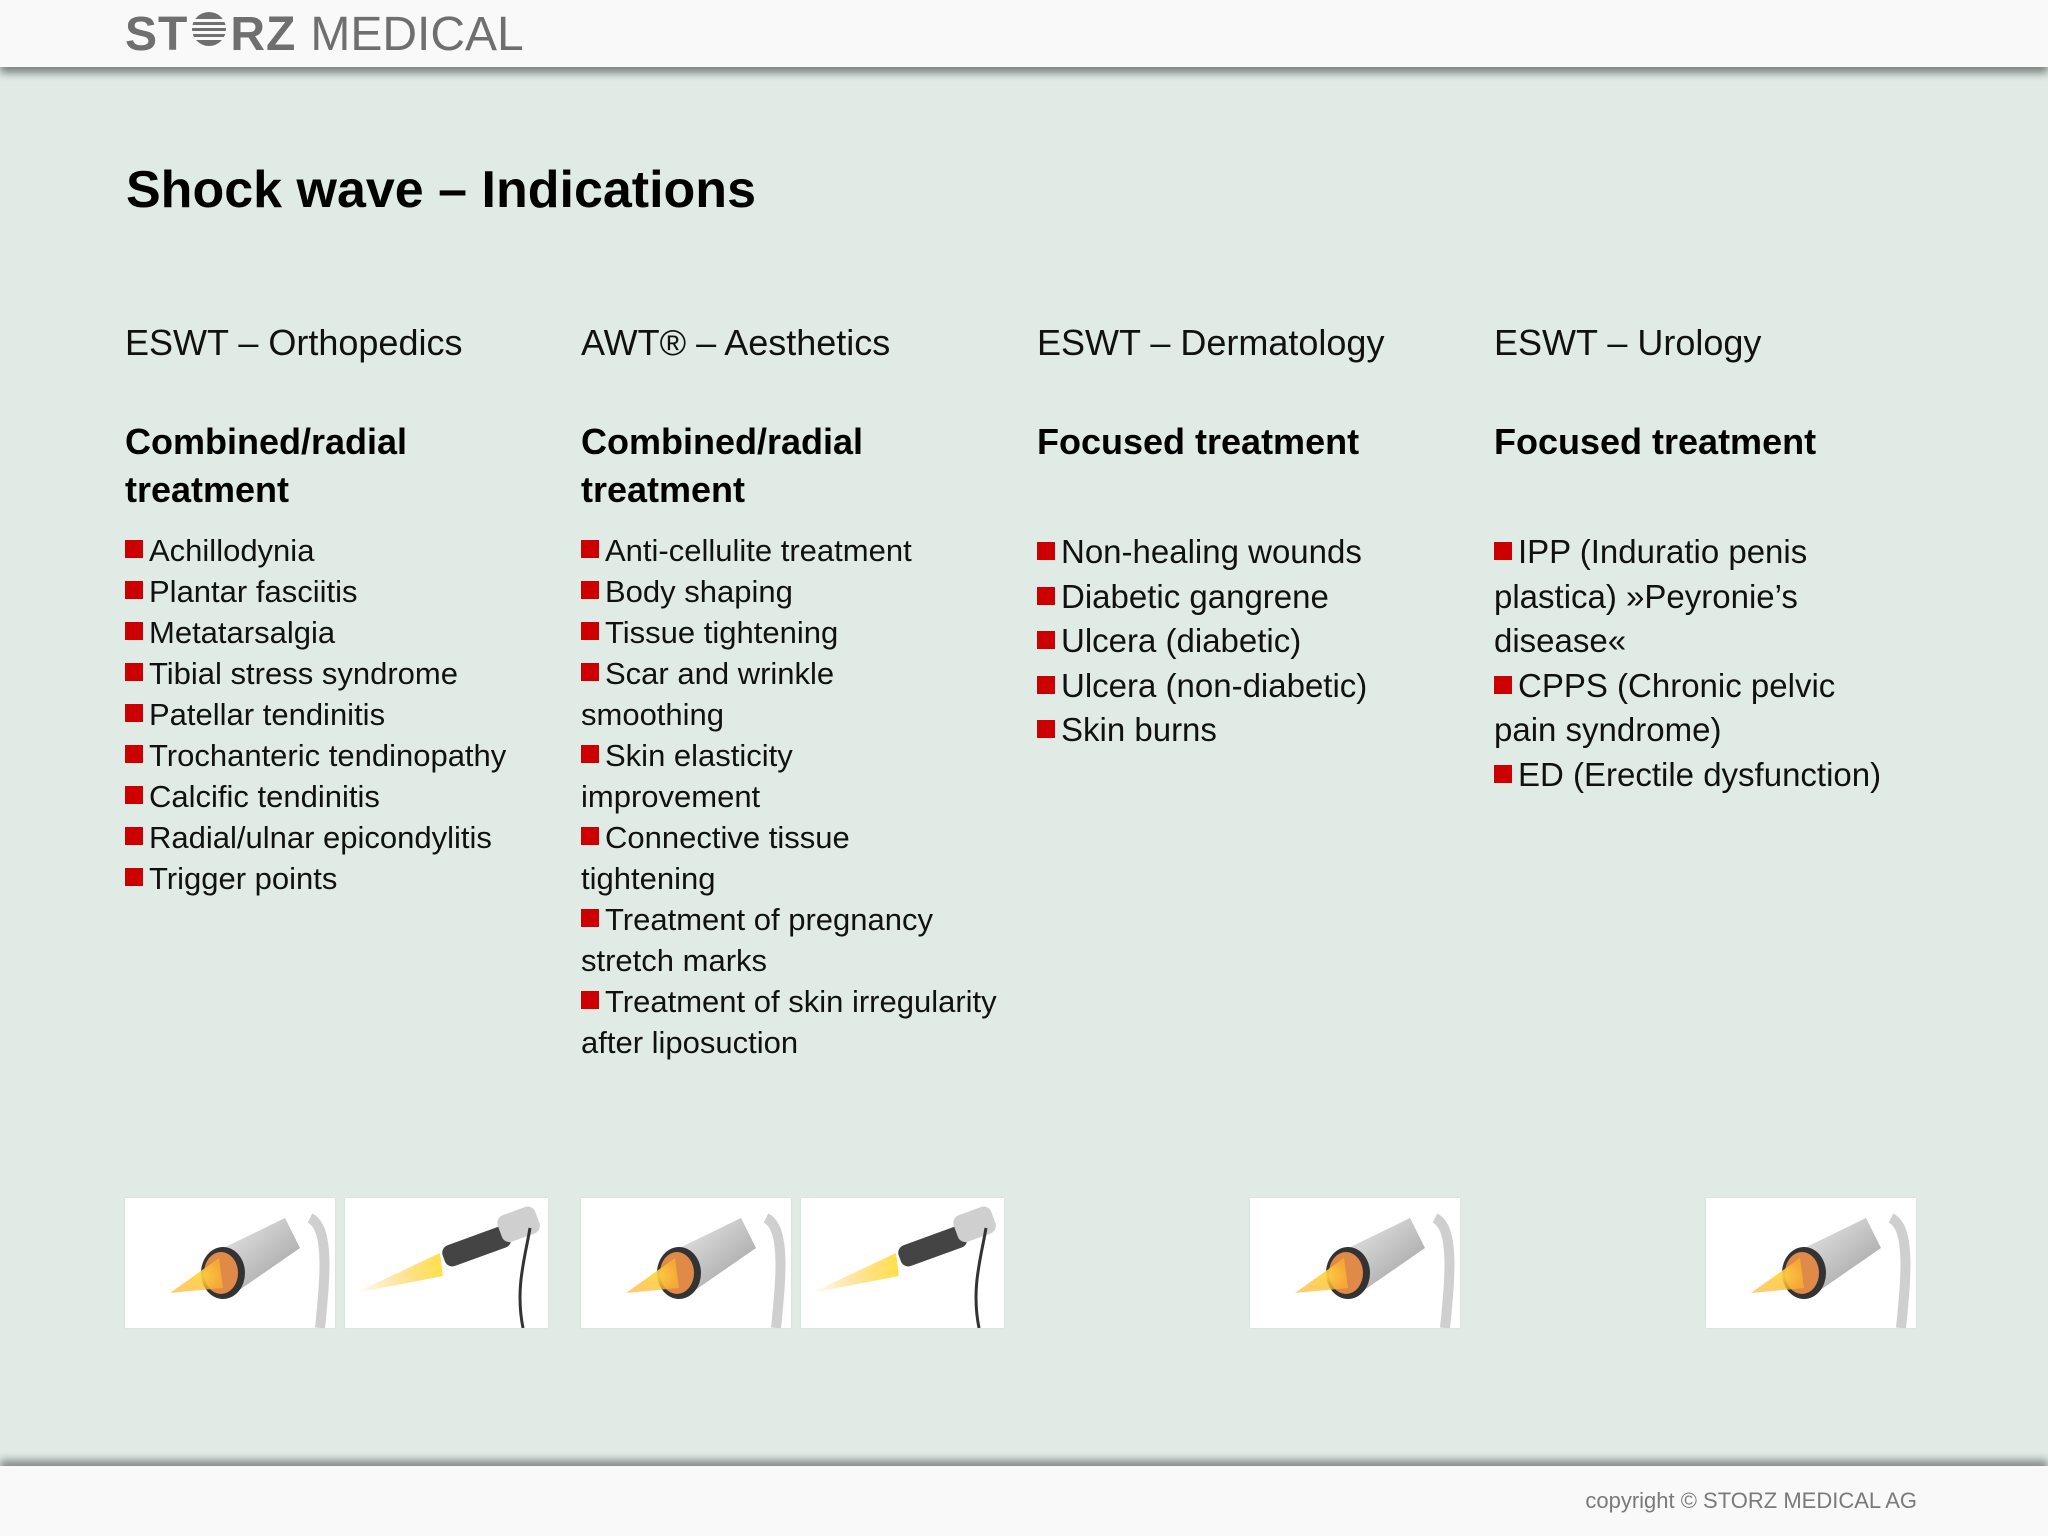  Describe the element at coordinates (1704, 775) in the screenshot. I see `list-item: ED (Erectile dysfunction)` at that location.